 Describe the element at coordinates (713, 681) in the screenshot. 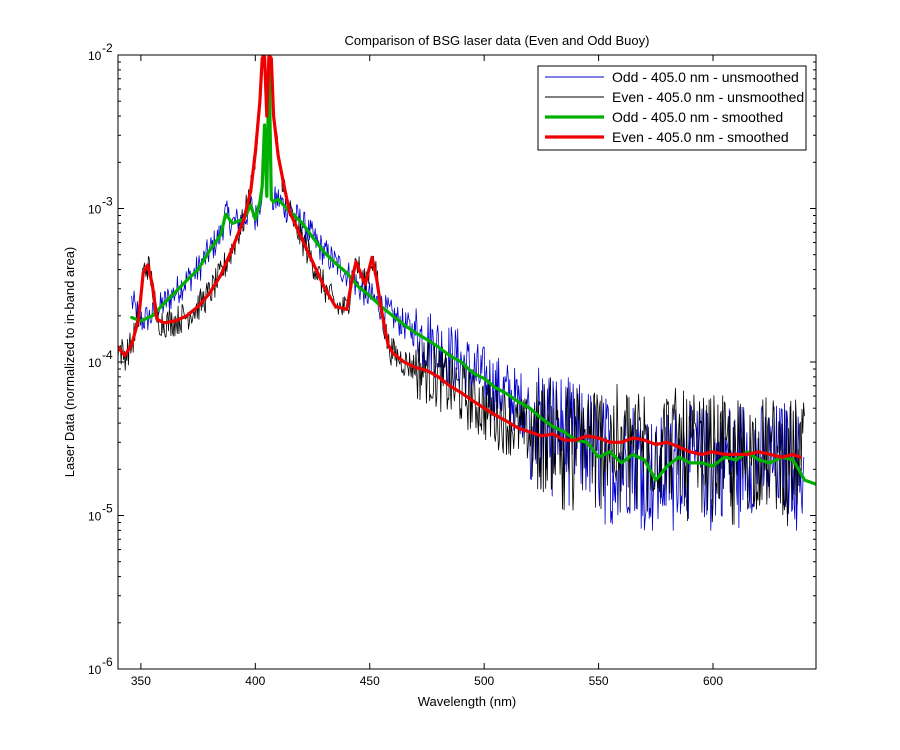

I see `x-tick-label: 600` at that location.